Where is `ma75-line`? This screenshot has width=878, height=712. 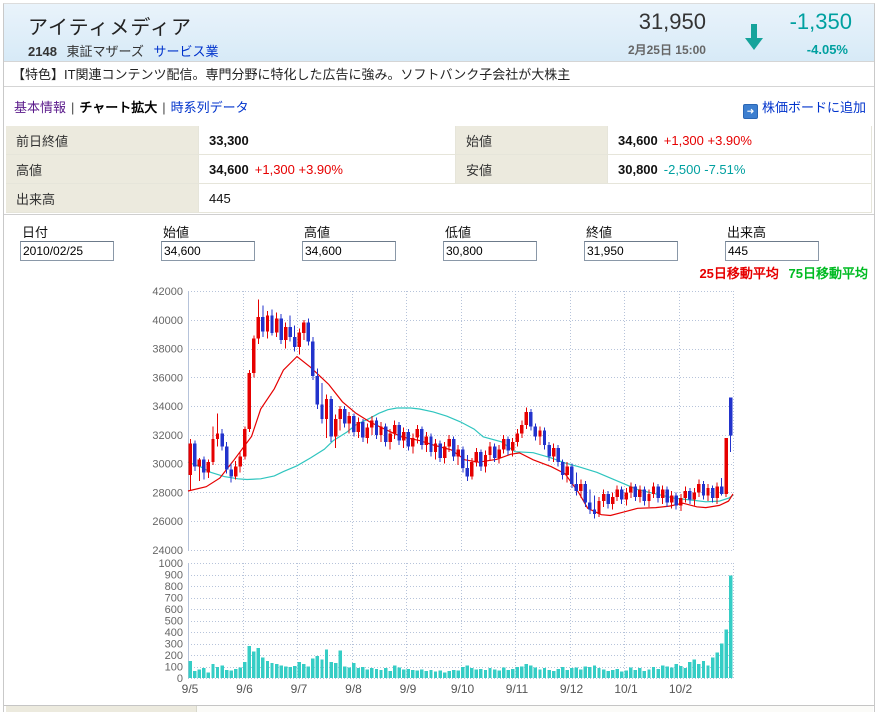 ma75-line is located at coordinates (460, 455).